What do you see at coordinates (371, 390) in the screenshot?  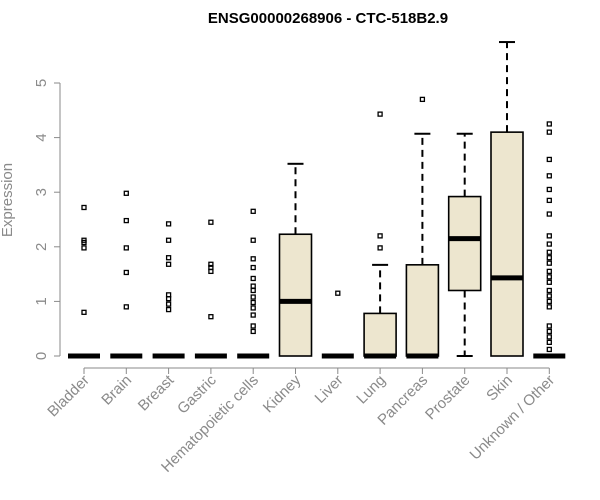 I see `x-tick-label: Lung` at bounding box center [371, 390].